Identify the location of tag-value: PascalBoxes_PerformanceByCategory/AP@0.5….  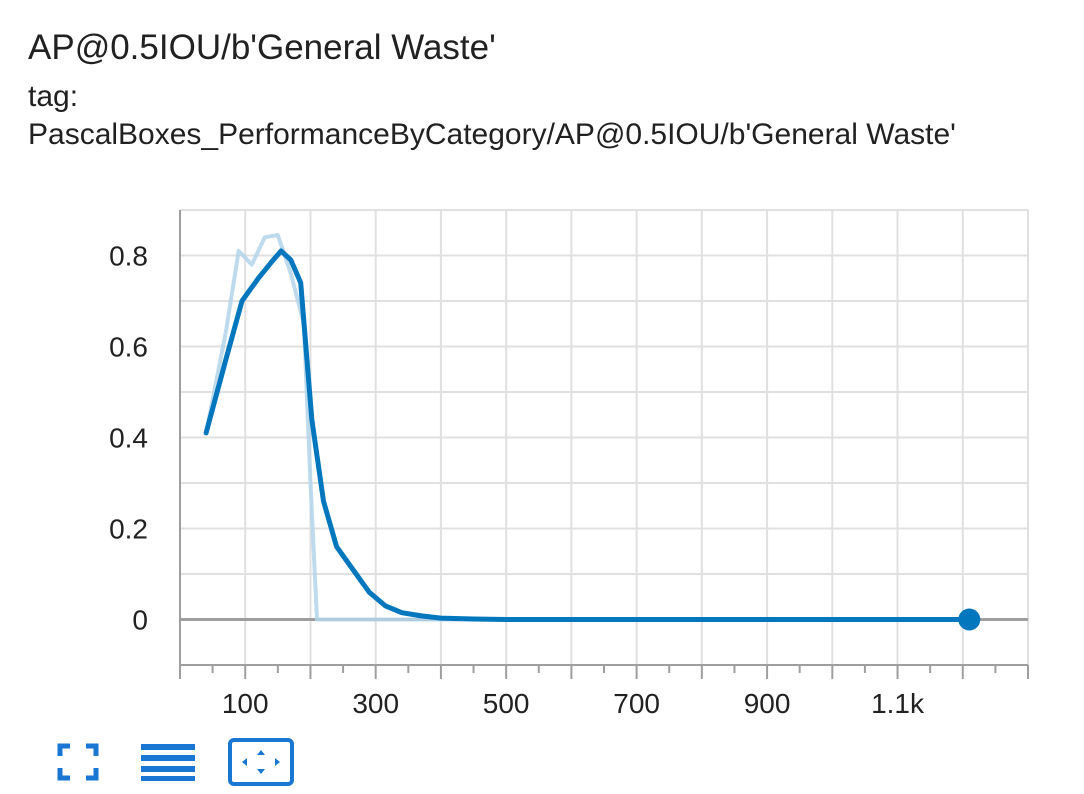
(492, 134).